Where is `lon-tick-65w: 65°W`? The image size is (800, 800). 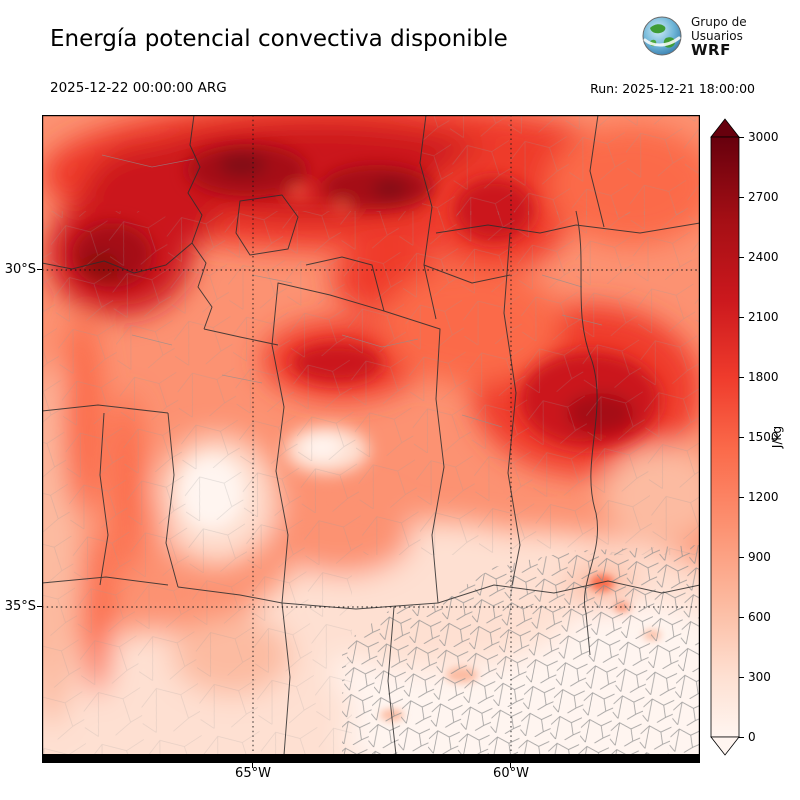
lon-tick-65w: 65°W is located at coordinates (253, 773).